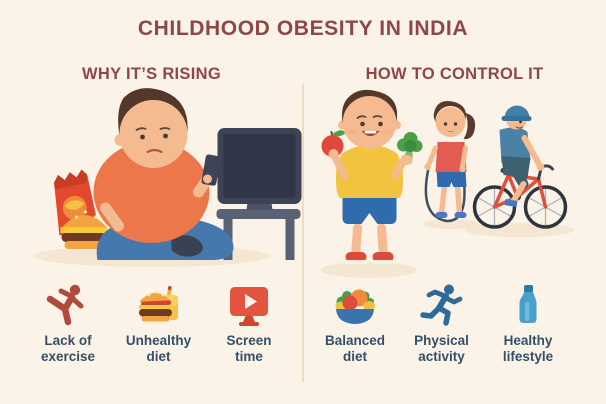 Image resolution: width=606 pixels, height=404 pixels. Describe the element at coordinates (442, 305) in the screenshot. I see `running-person-icon` at that location.